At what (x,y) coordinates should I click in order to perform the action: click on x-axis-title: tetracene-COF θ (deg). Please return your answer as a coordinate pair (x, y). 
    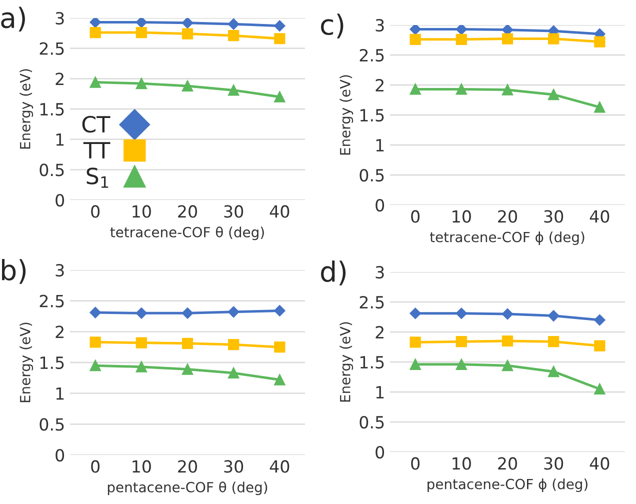
    Looking at the image, I should click on (187, 233).